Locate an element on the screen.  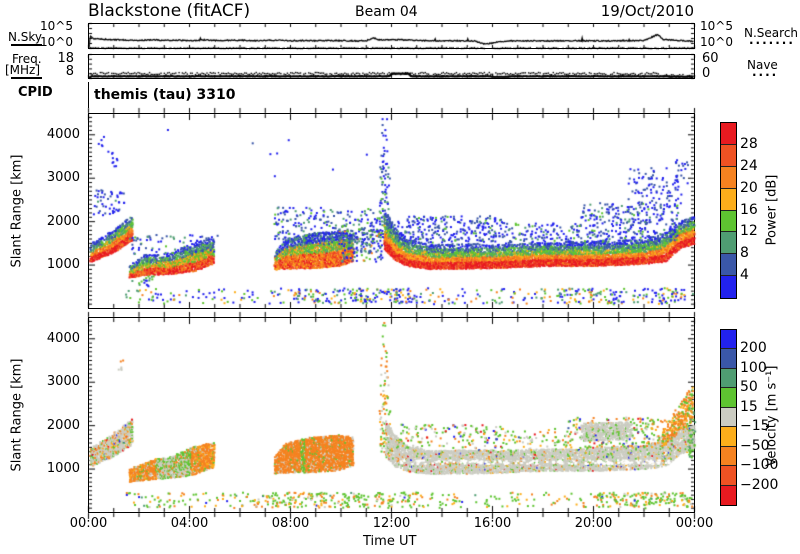
velocity-ytick-label: 2000 is located at coordinates (63, 425).